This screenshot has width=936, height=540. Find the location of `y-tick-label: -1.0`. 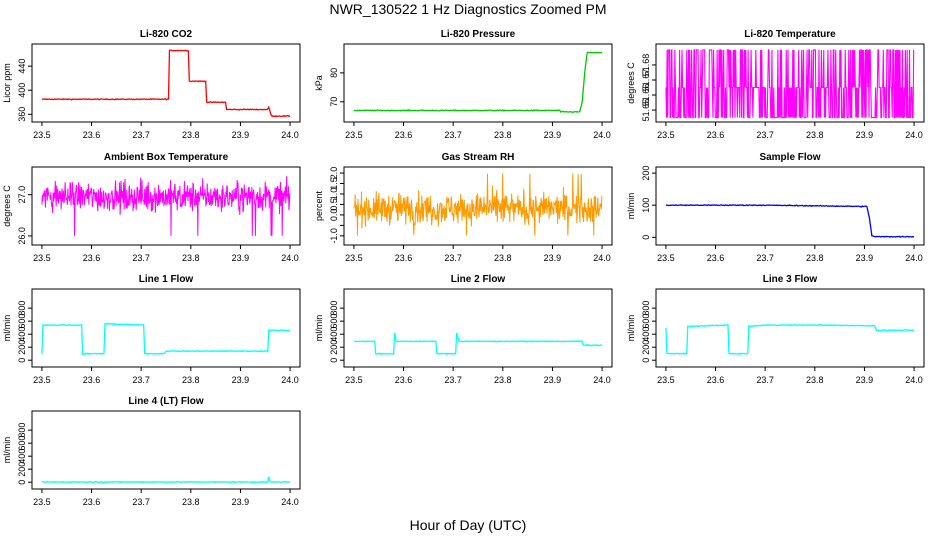

y-tick-label: -1.0 is located at coordinates (334, 236).